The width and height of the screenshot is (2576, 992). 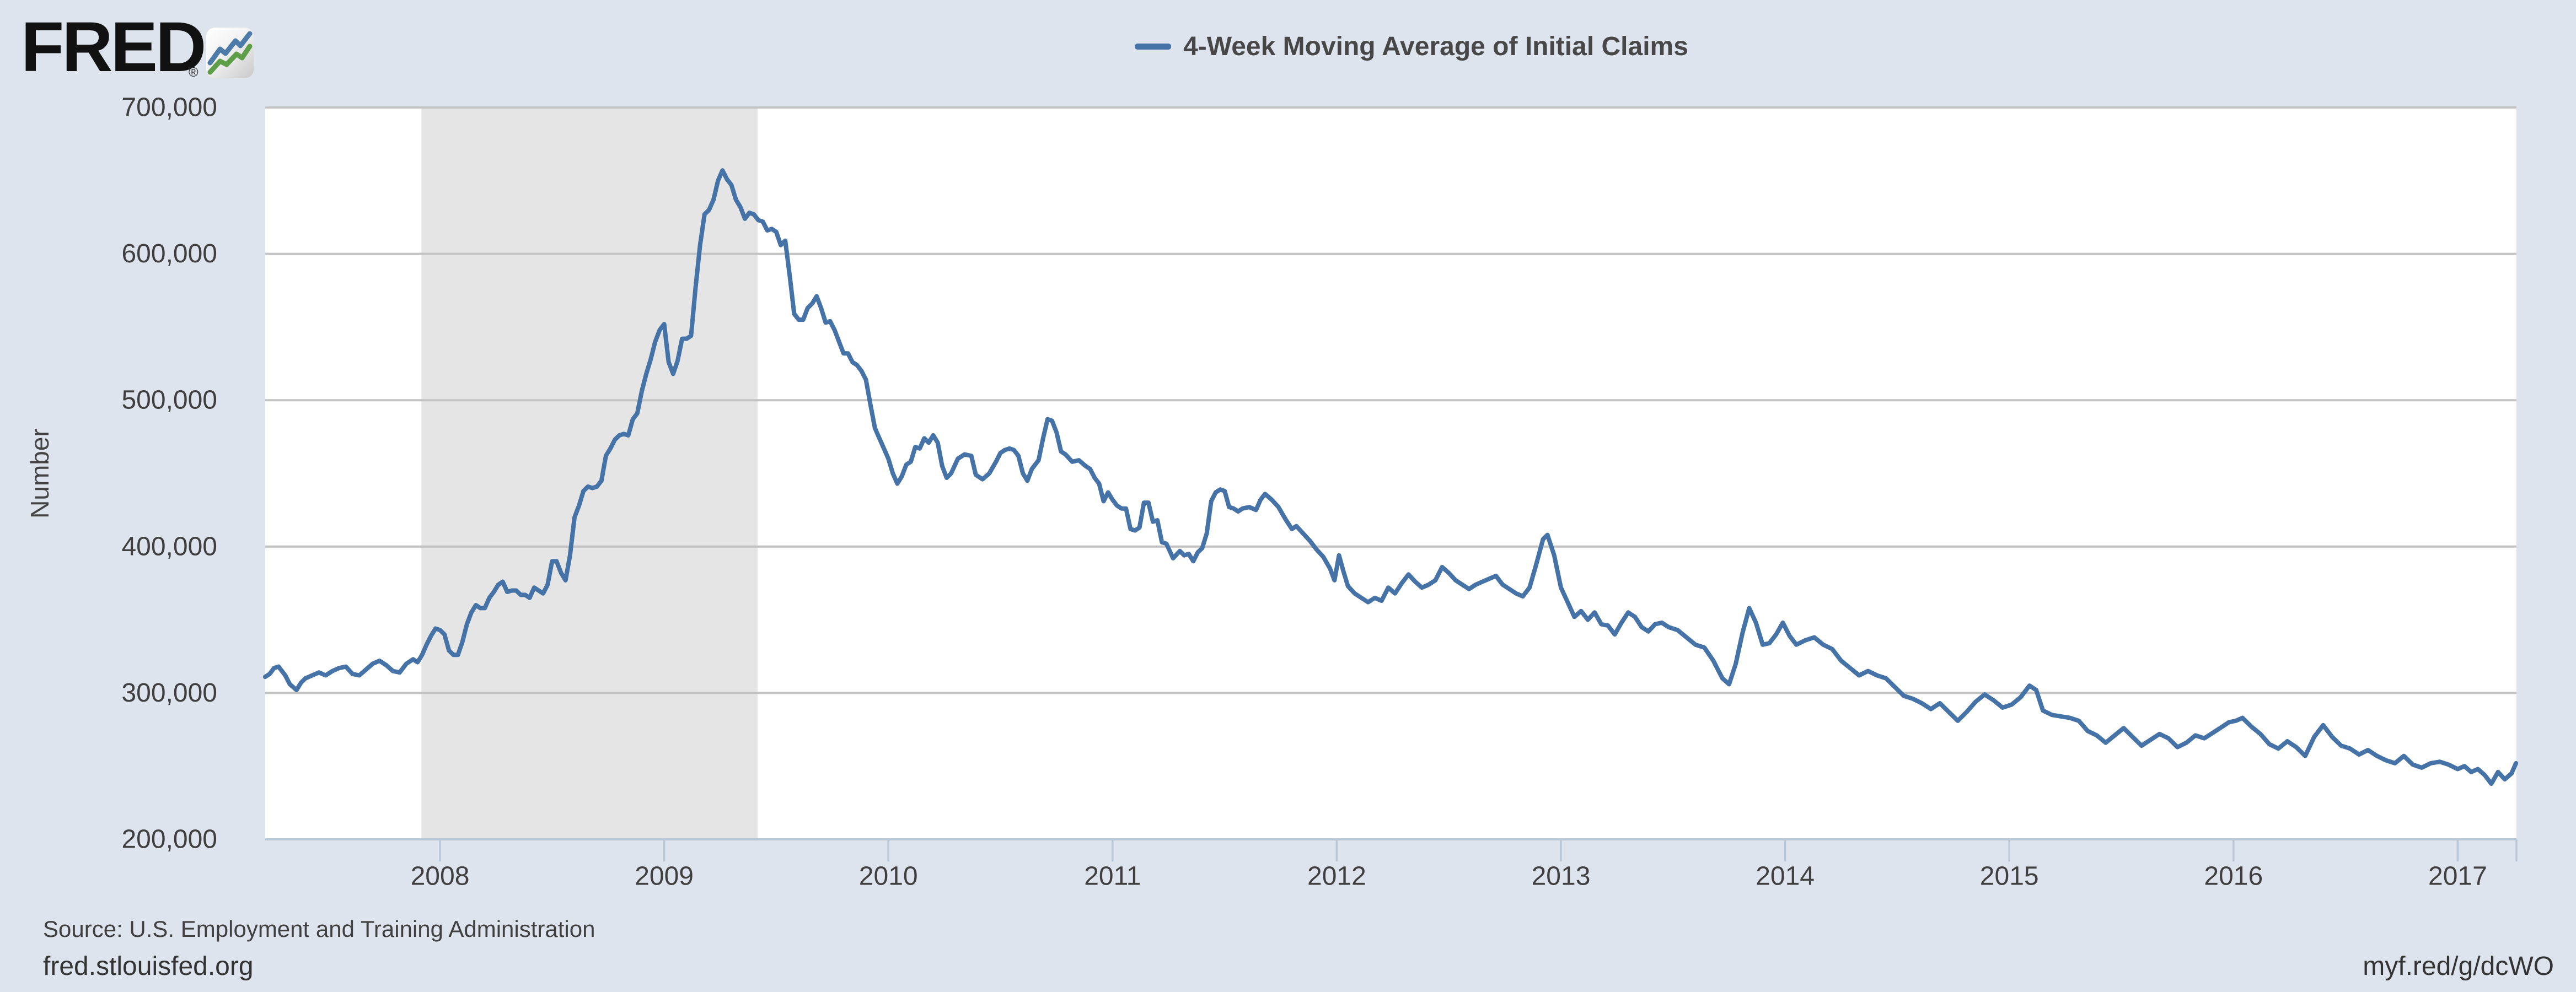 I want to click on y-tick-label: 600,000, so click(x=169, y=253).